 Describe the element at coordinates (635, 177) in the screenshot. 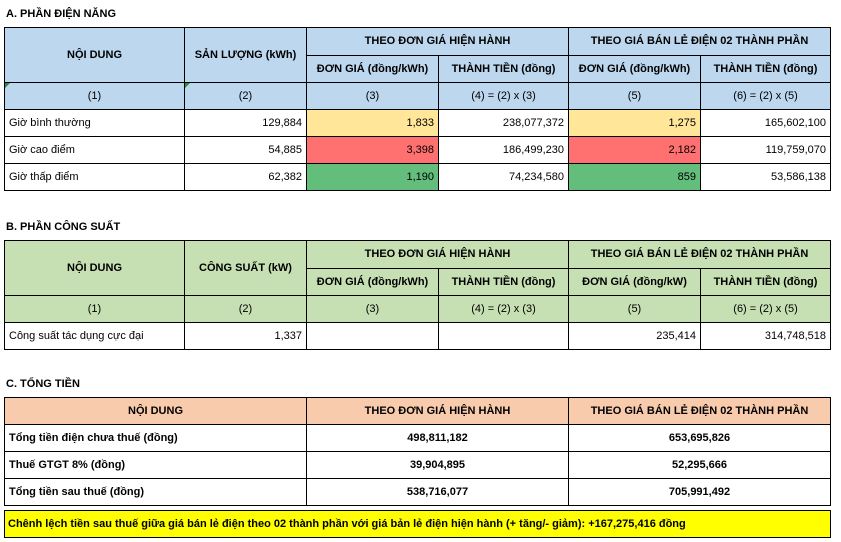

I see `unit-price-retail-cell: 859` at that location.